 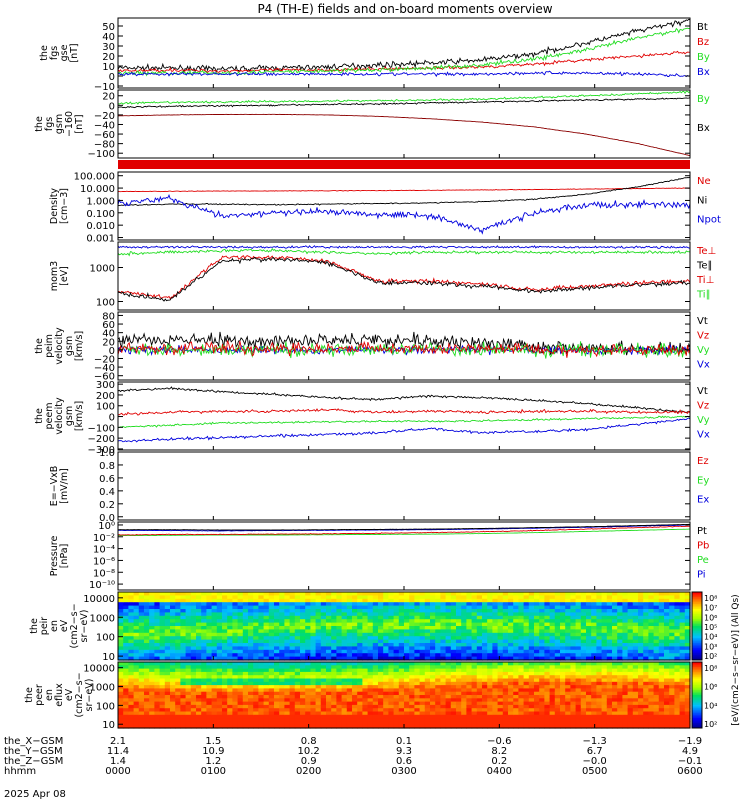 I want to click on colorbar-cell-peir_en, so click(x=697, y=657).